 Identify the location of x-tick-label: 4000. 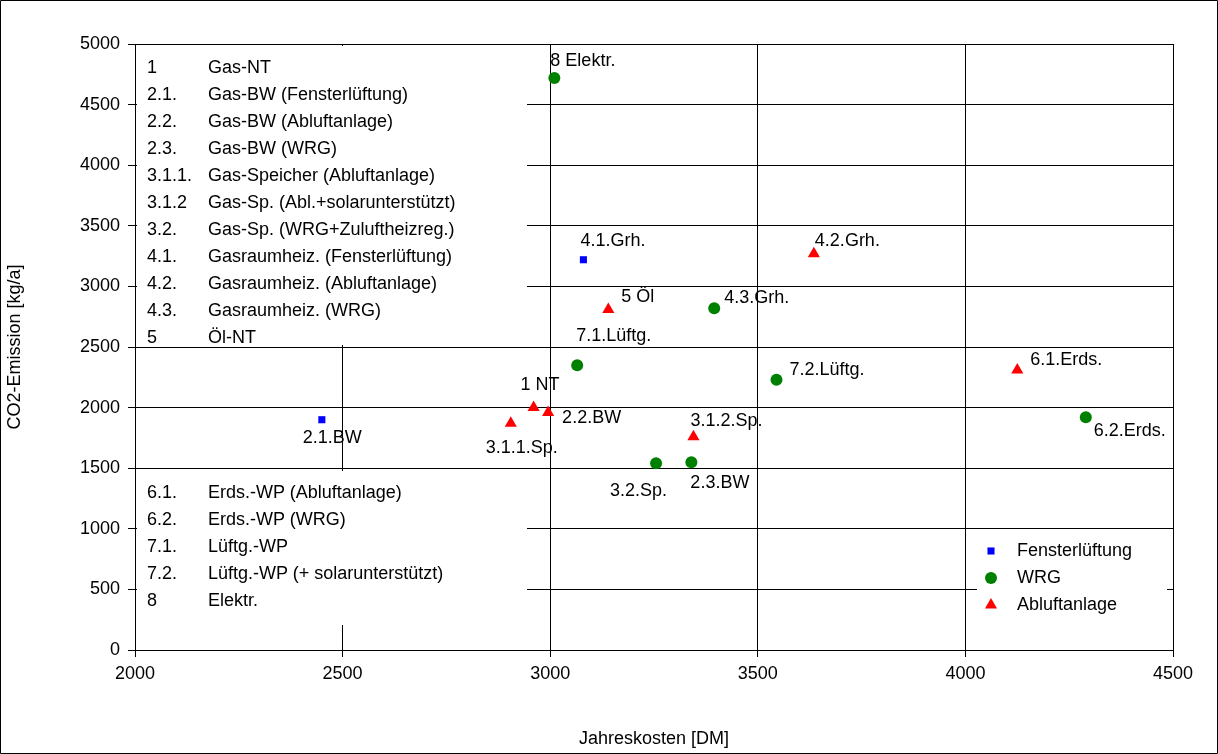
(965, 672).